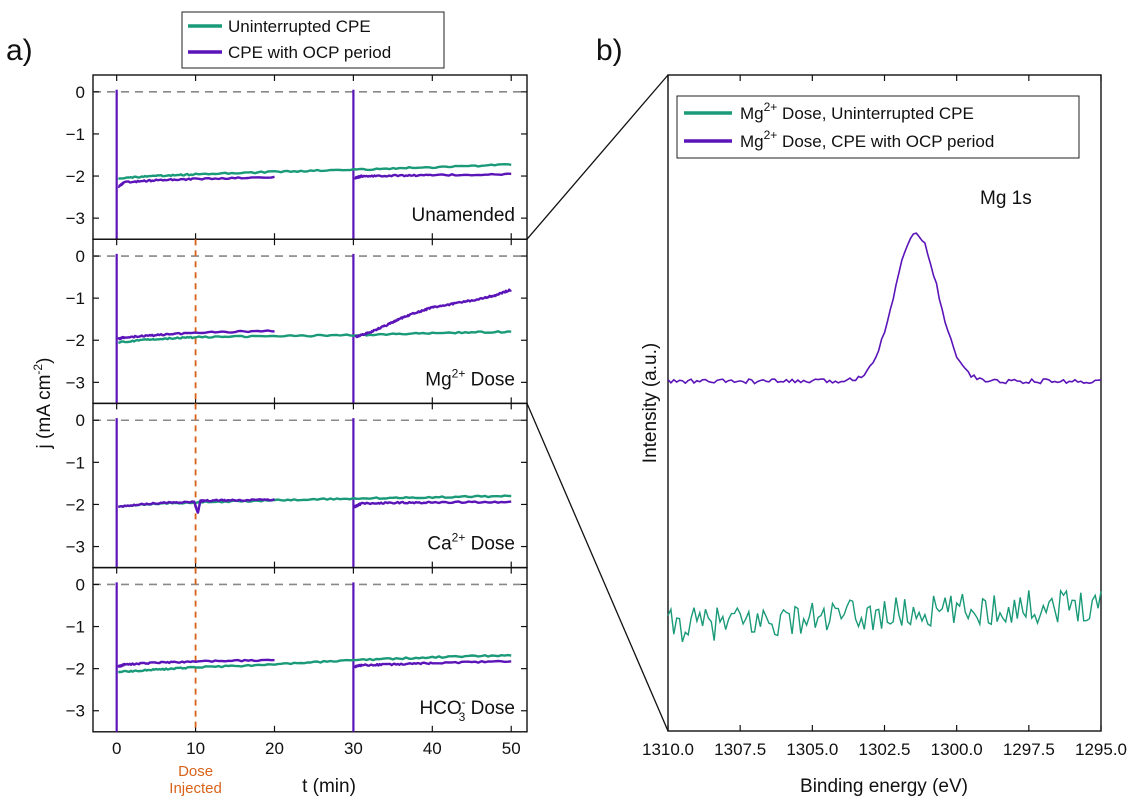 The width and height of the screenshot is (1131, 797). Describe the element at coordinates (297, 485) in the screenshot. I see `subplot-3: 0 −1 −2 −3 Ca2+ Dose` at that location.